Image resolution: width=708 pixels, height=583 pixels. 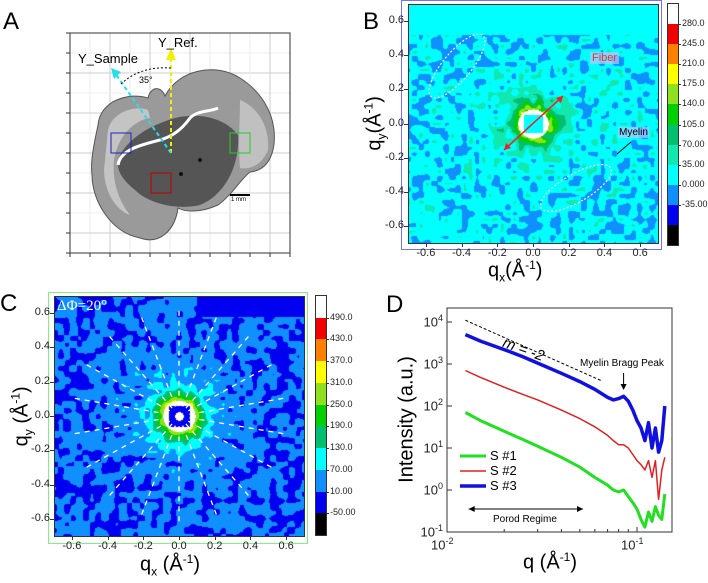 What do you see at coordinates (503, 455) in the screenshot?
I see `legend-label: S #1` at bounding box center [503, 455].